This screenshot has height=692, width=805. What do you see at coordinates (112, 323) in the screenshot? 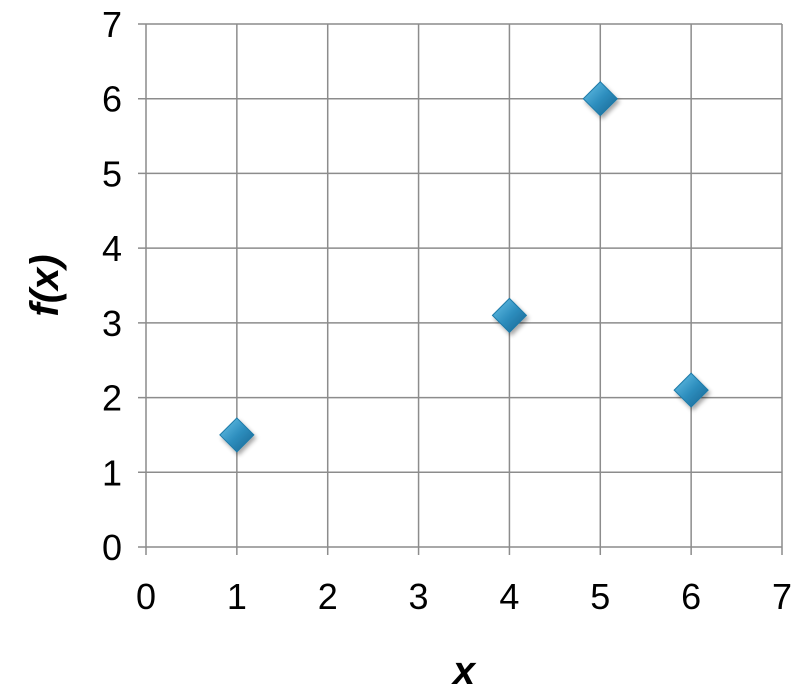
I see `y-tick-label: 3` at bounding box center [112, 323].